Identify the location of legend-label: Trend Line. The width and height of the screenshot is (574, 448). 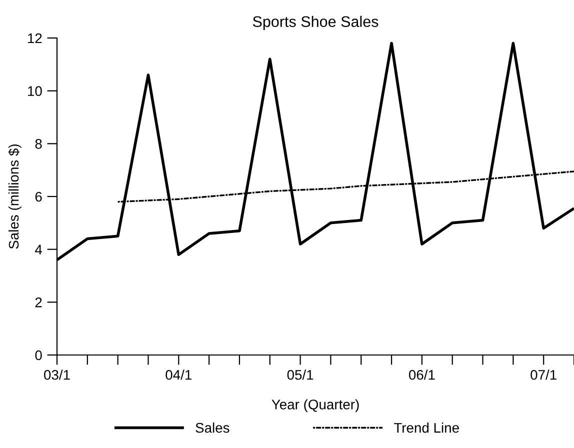
(426, 427).